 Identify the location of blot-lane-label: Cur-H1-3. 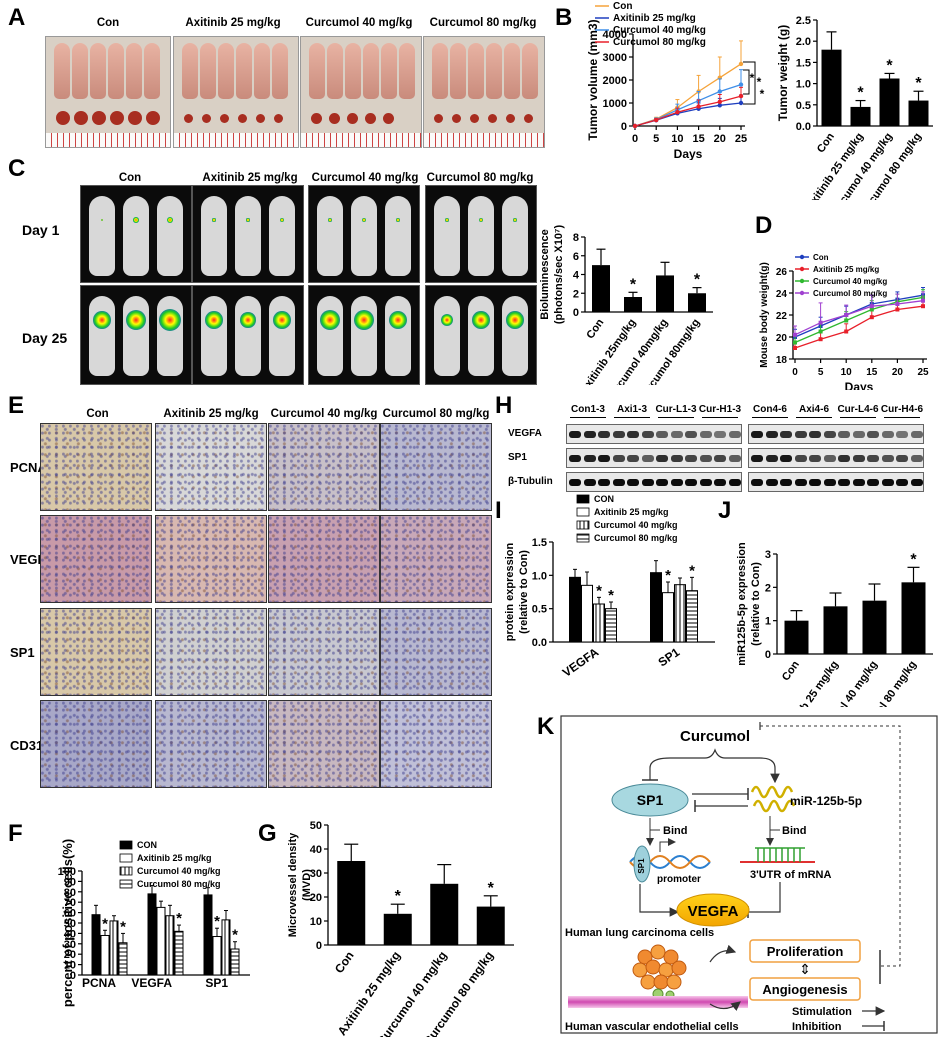
(720, 409).